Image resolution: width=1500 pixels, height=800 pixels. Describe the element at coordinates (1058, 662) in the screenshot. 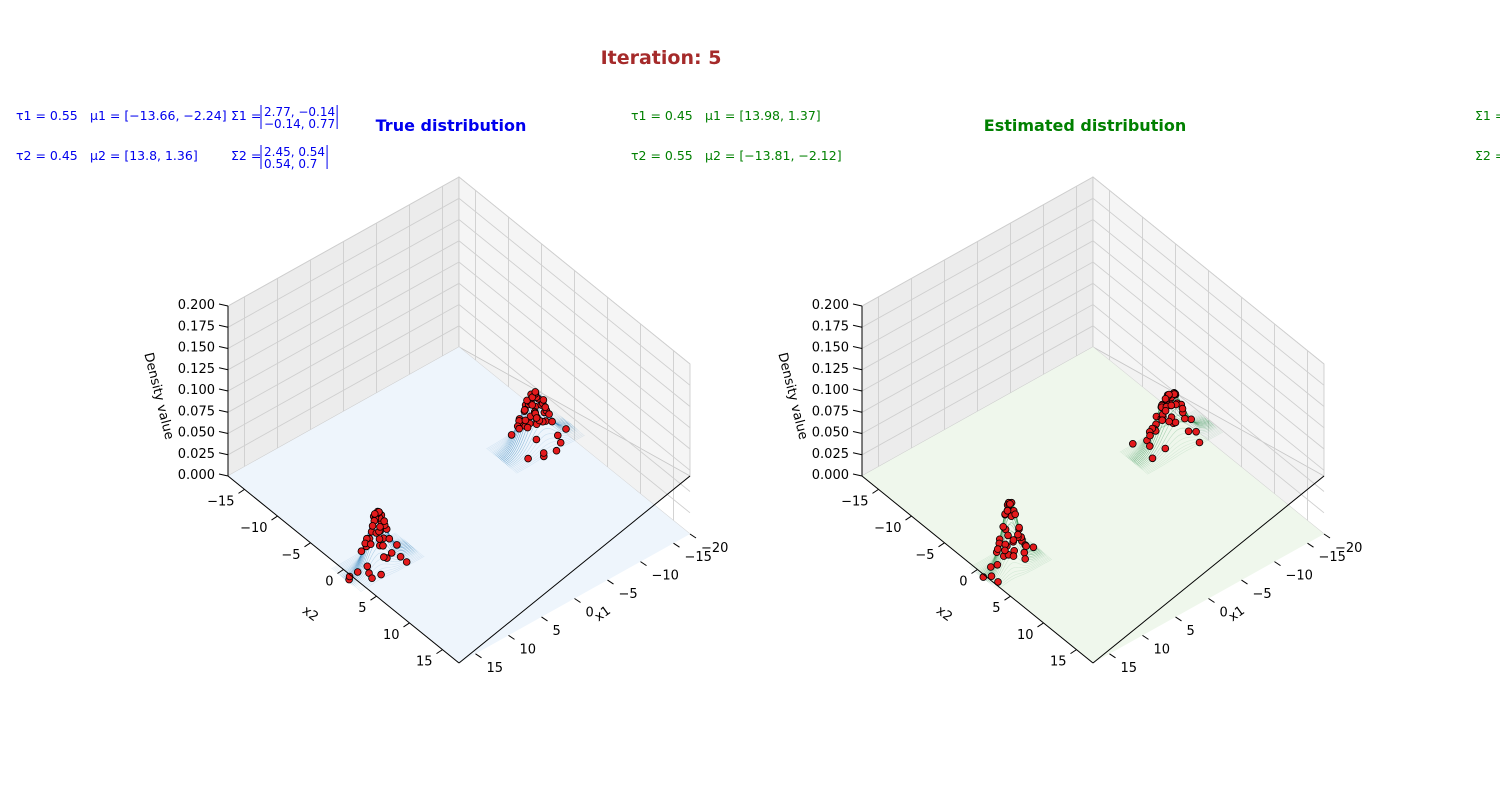

I see `x2-tick-label: 15` at that location.